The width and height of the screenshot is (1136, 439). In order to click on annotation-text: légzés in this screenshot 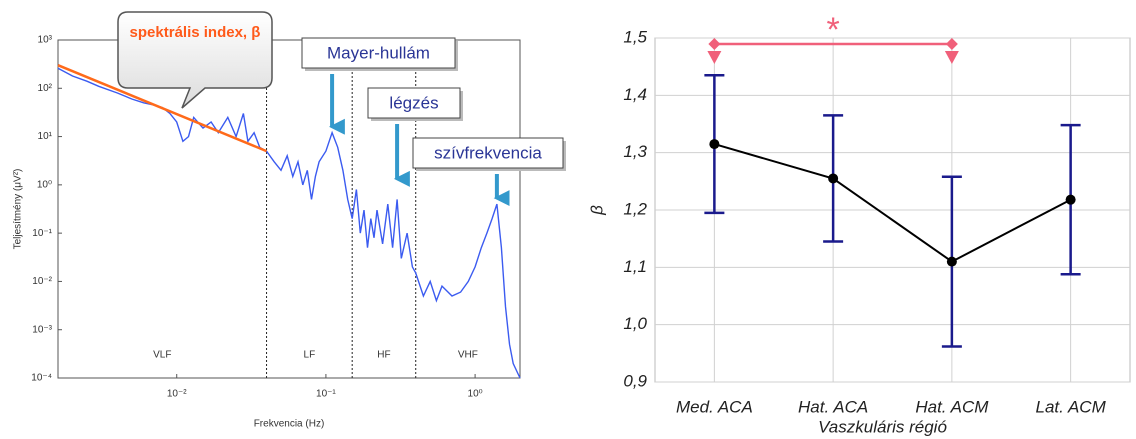, I will do `click(413, 102)`.